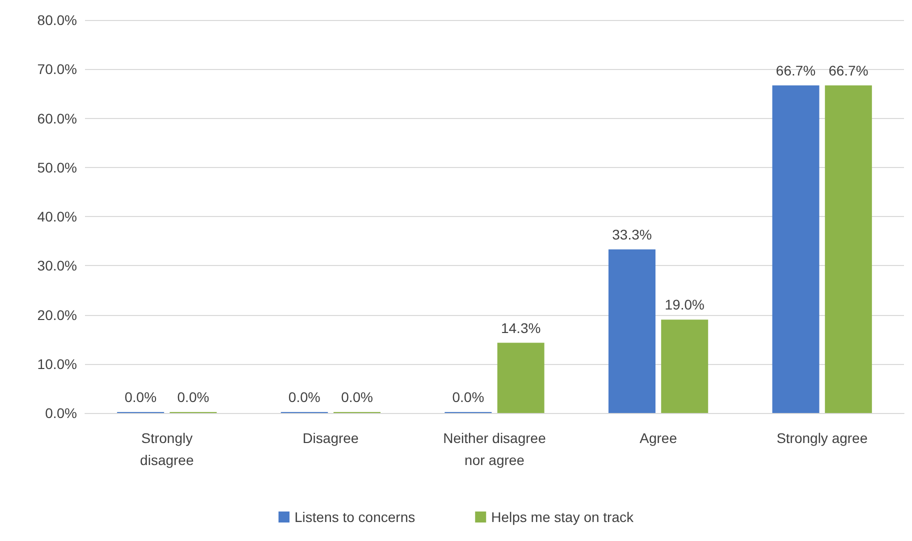 The height and width of the screenshot is (541, 912). What do you see at coordinates (57, 69) in the screenshot?
I see `y-tick-label: 70.0%` at bounding box center [57, 69].